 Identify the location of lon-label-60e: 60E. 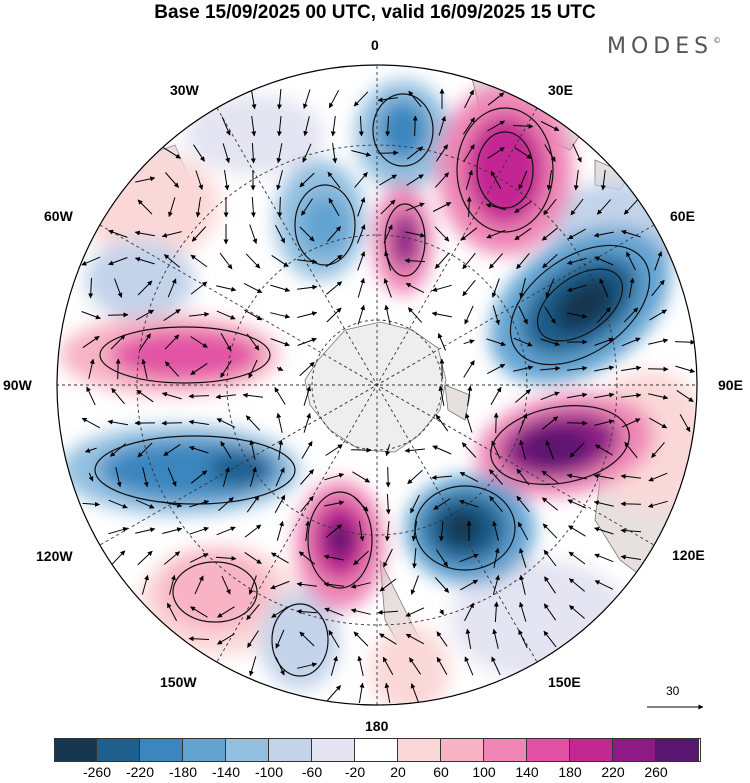
(682, 216).